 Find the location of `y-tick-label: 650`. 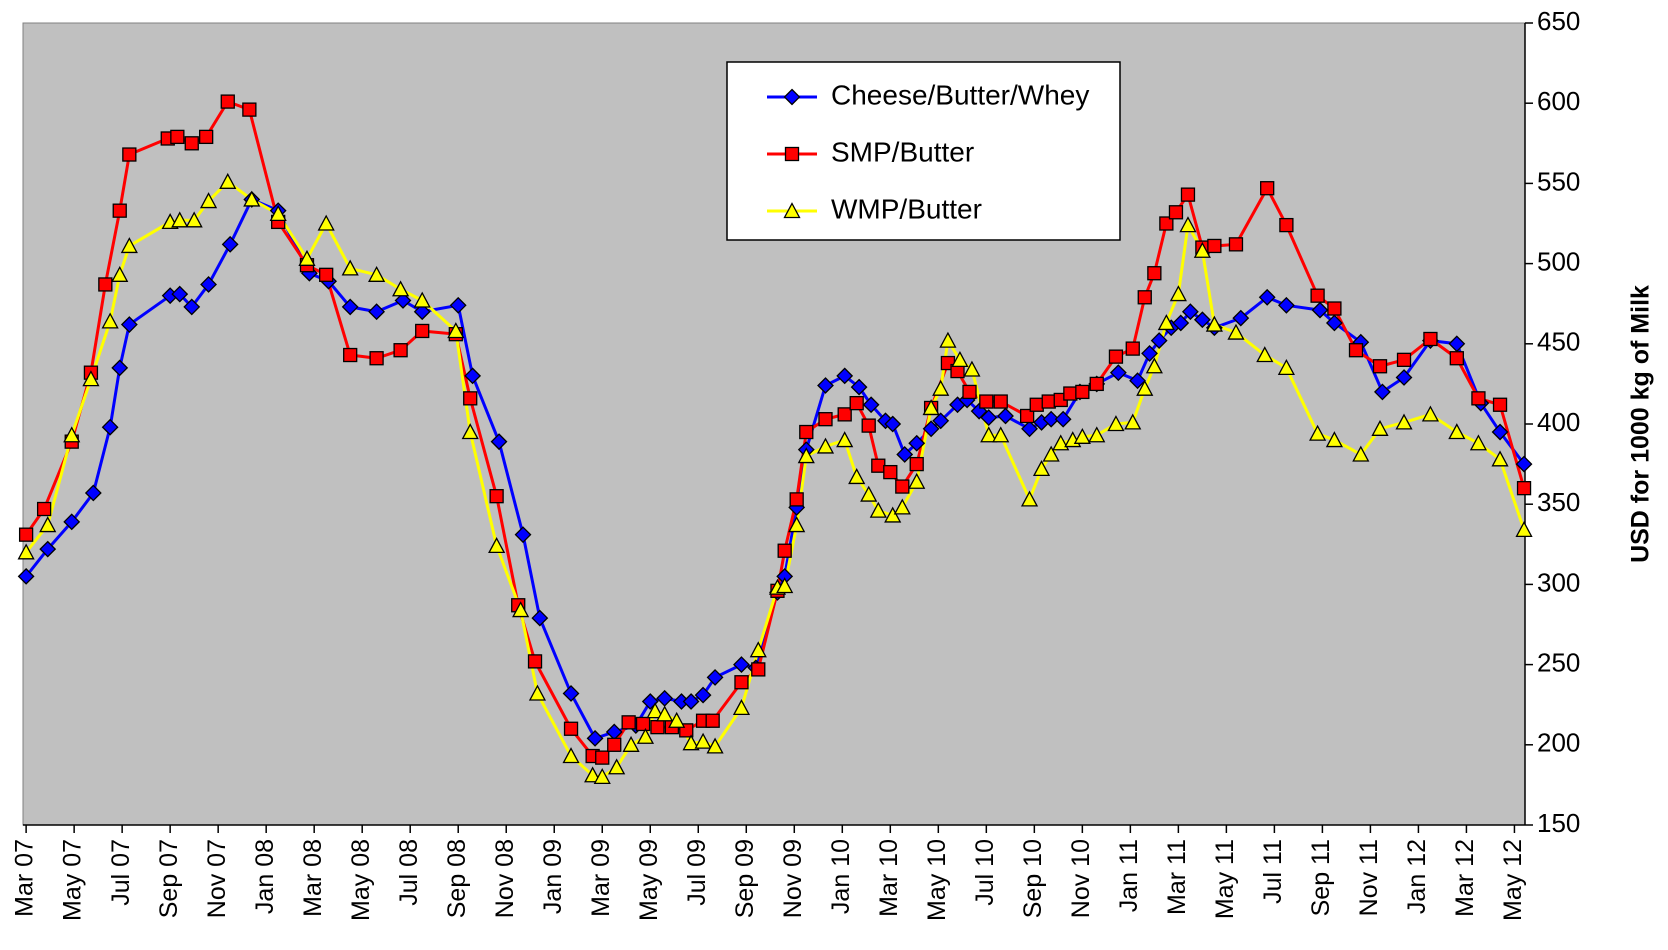

y-tick-label: 650 is located at coordinates (1558, 21).